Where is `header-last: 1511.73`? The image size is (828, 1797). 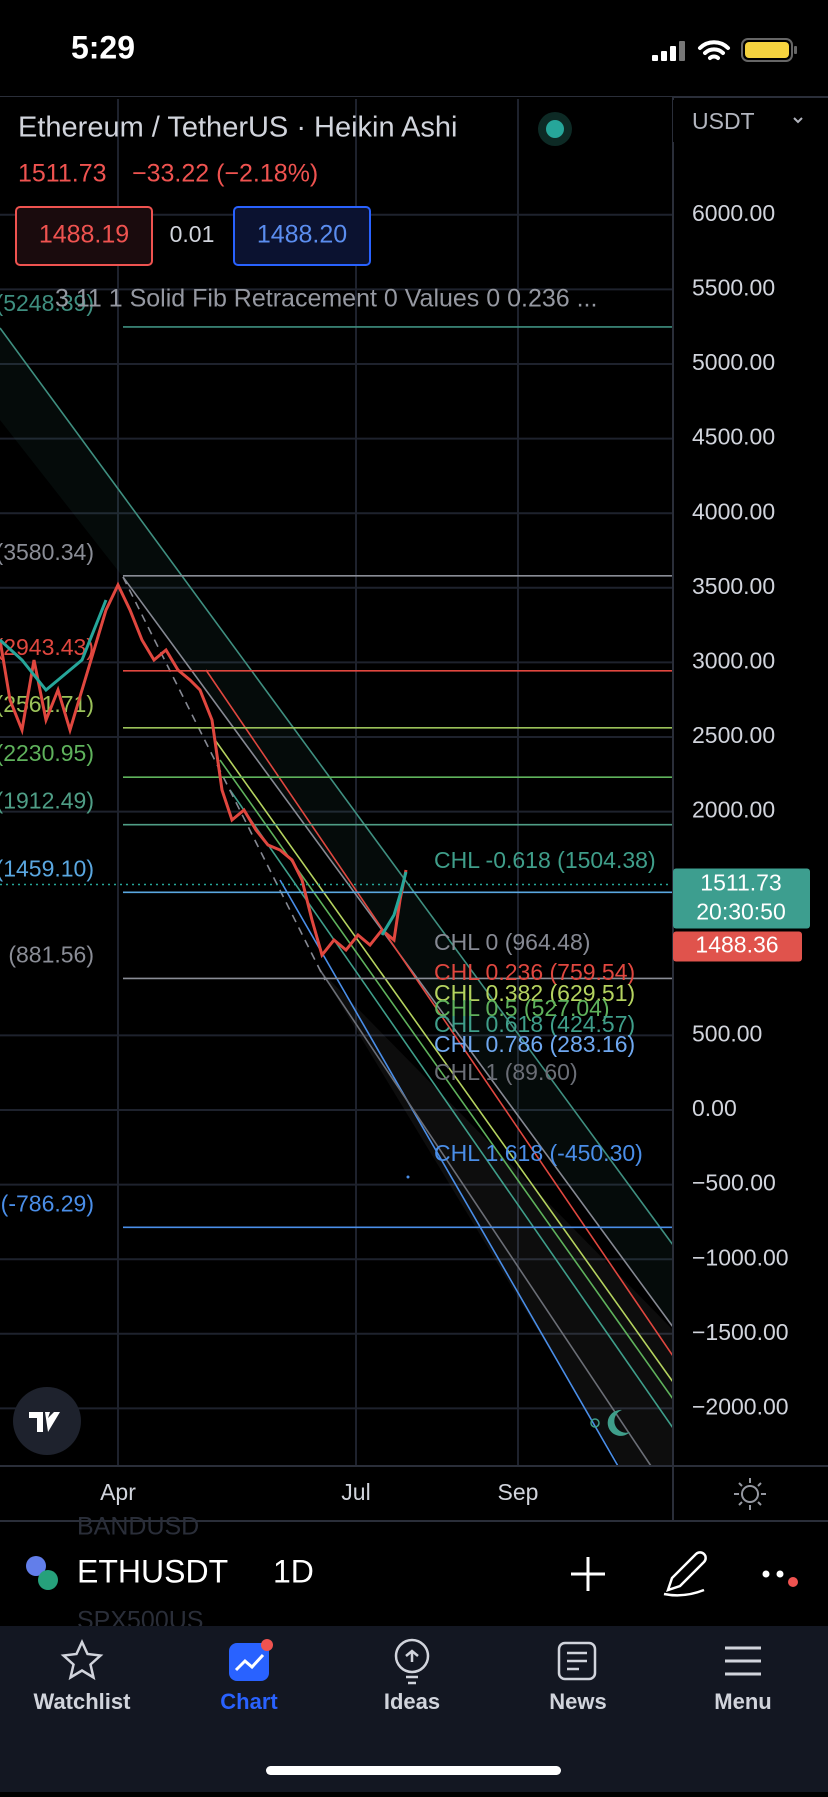 header-last: 1511.73 is located at coordinates (62, 174).